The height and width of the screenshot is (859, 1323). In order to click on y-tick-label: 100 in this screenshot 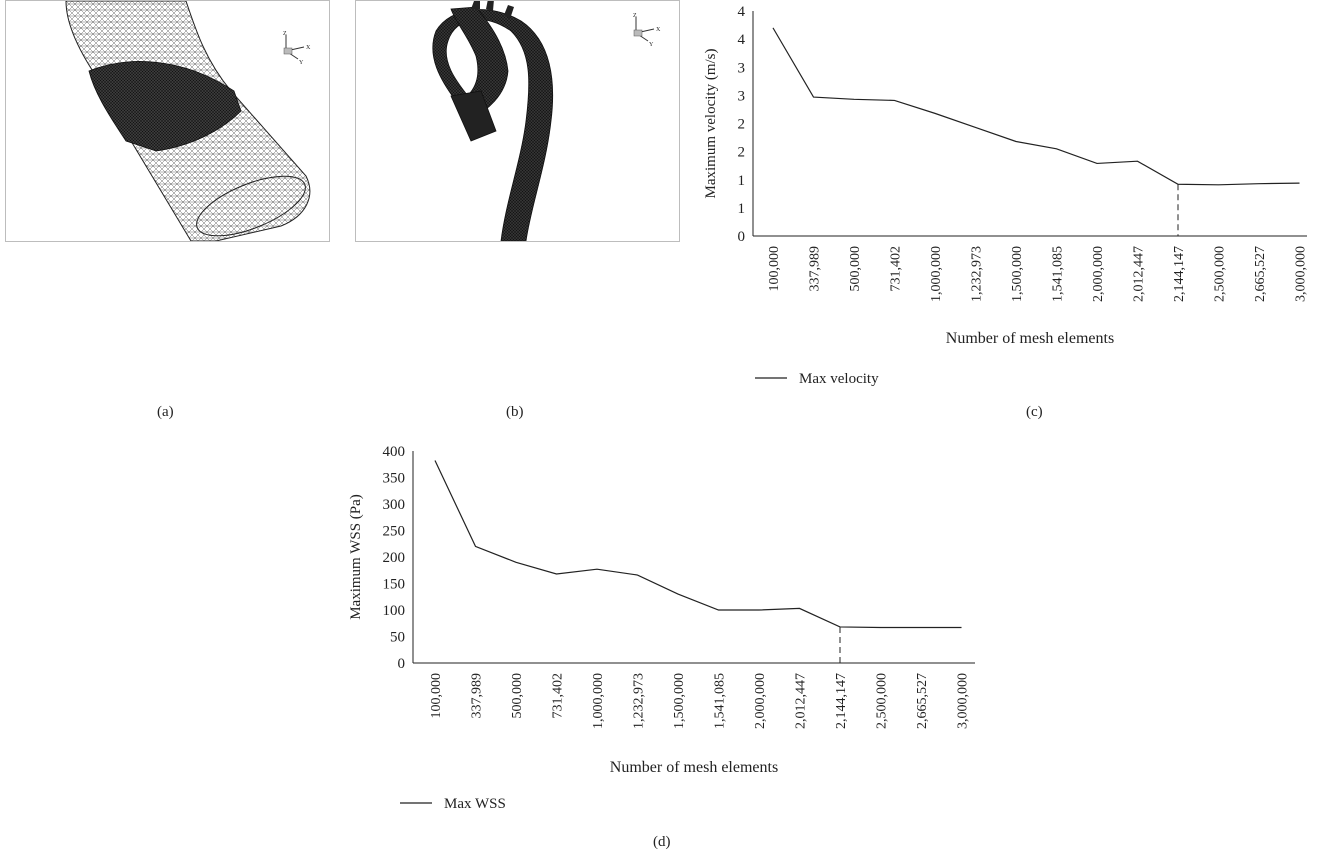, I will do `click(394, 611)`.